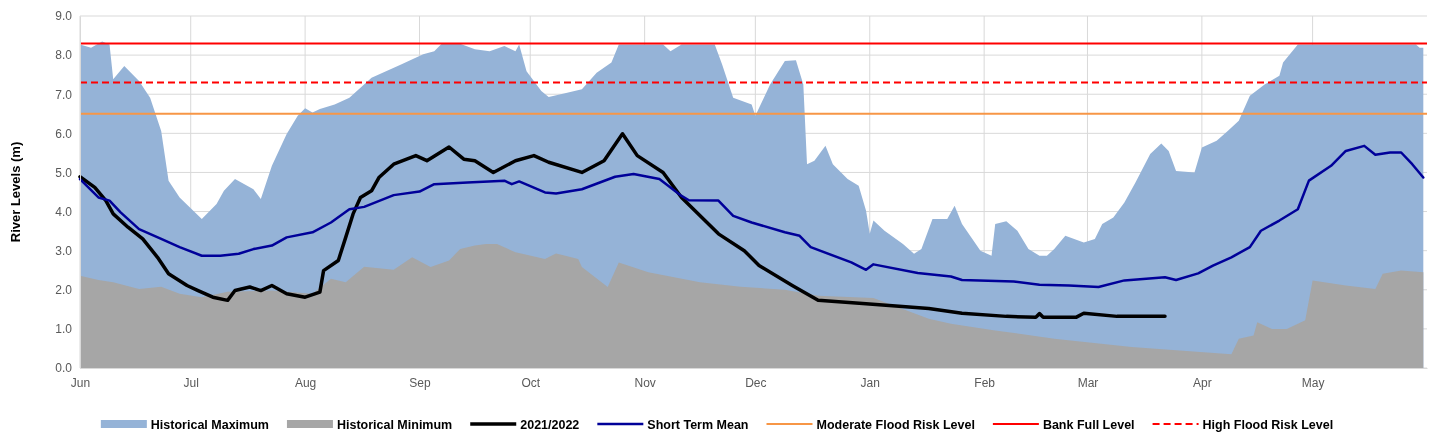  Describe the element at coordinates (531, 382) in the screenshot. I see `x-tick-label: Oct` at that location.